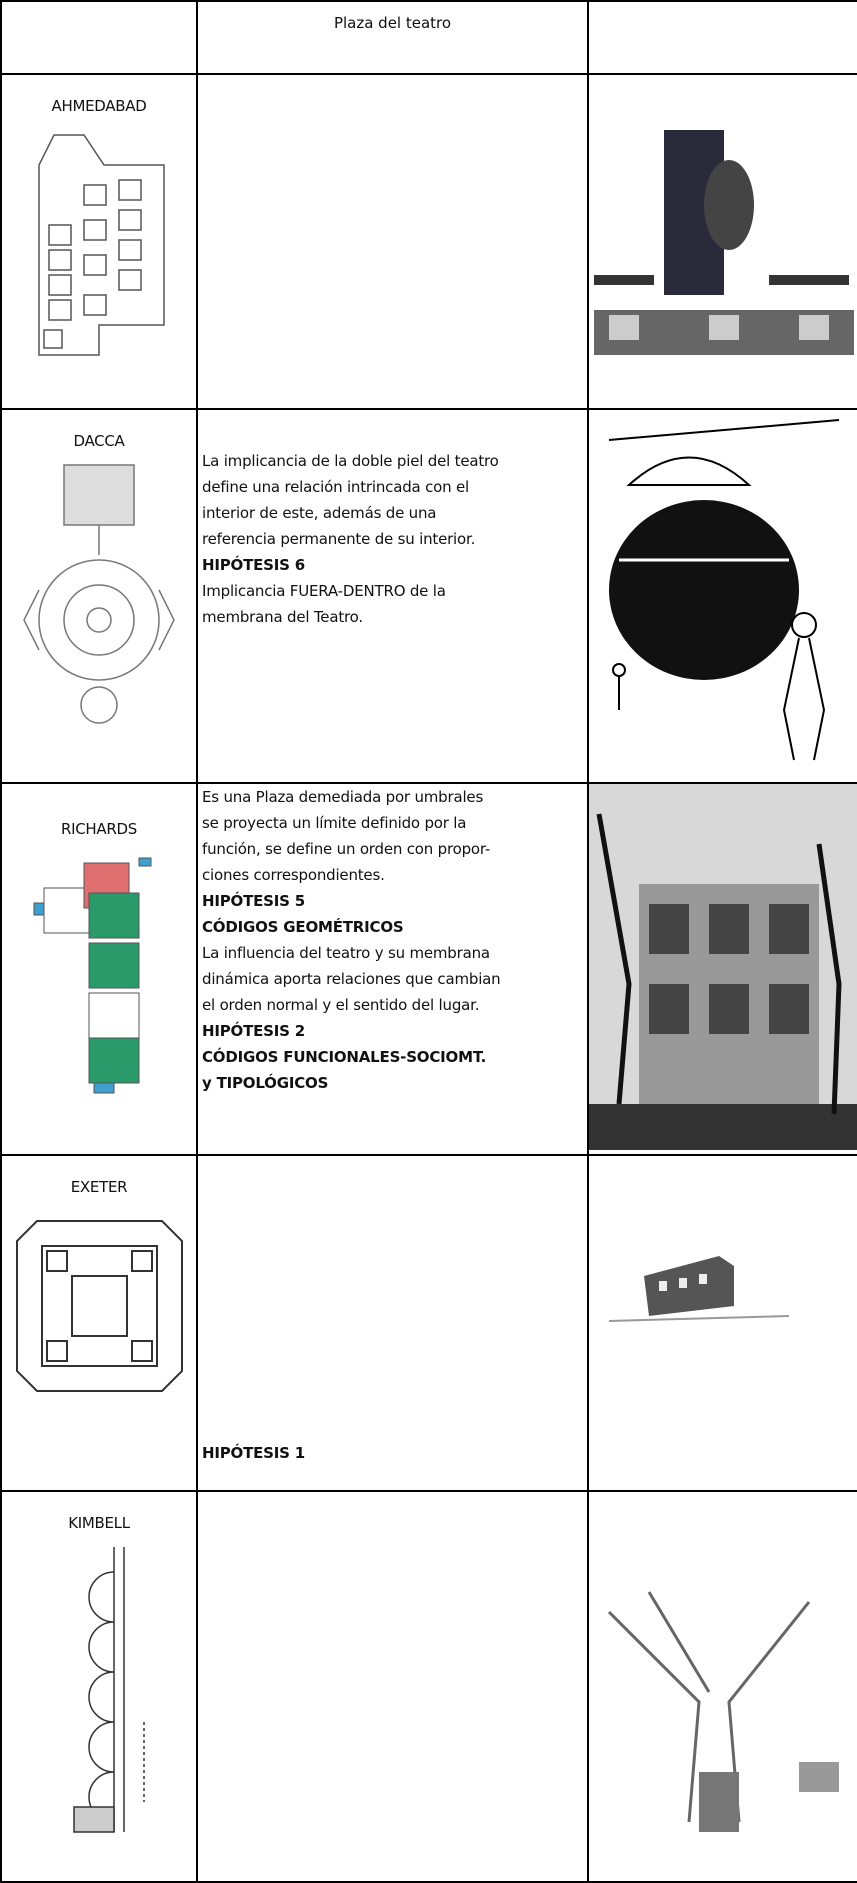 The width and height of the screenshot is (857, 1883). What do you see at coordinates (346, 953) in the screenshot?
I see `text-line: La influencia del teatro y su membrana` at bounding box center [346, 953].